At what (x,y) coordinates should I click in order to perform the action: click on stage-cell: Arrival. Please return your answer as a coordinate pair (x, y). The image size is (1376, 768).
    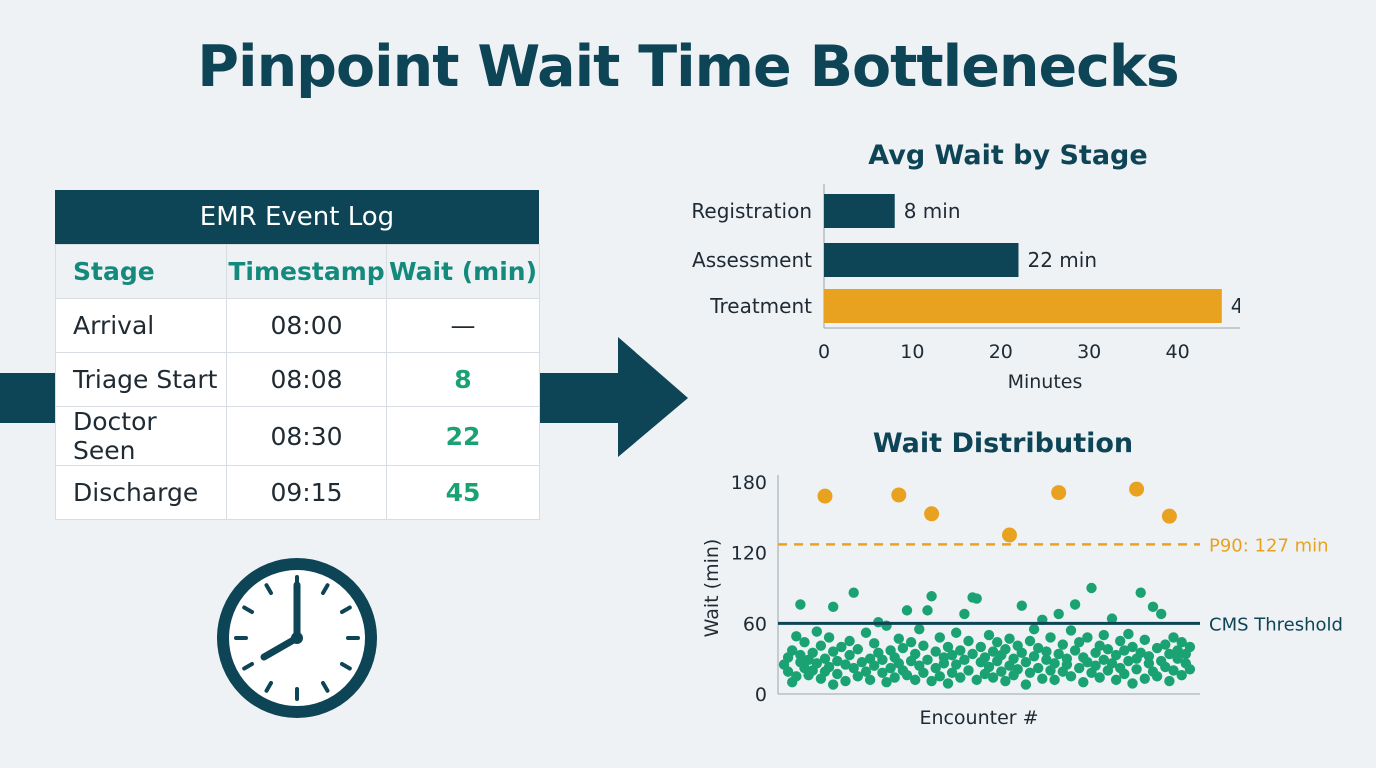
    Looking at the image, I should click on (141, 325).